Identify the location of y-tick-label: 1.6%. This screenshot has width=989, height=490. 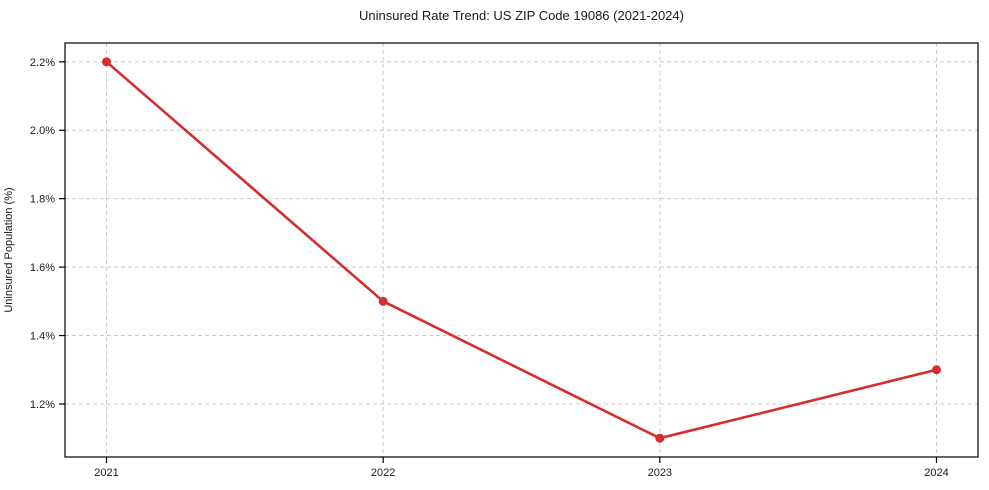
(42, 268).